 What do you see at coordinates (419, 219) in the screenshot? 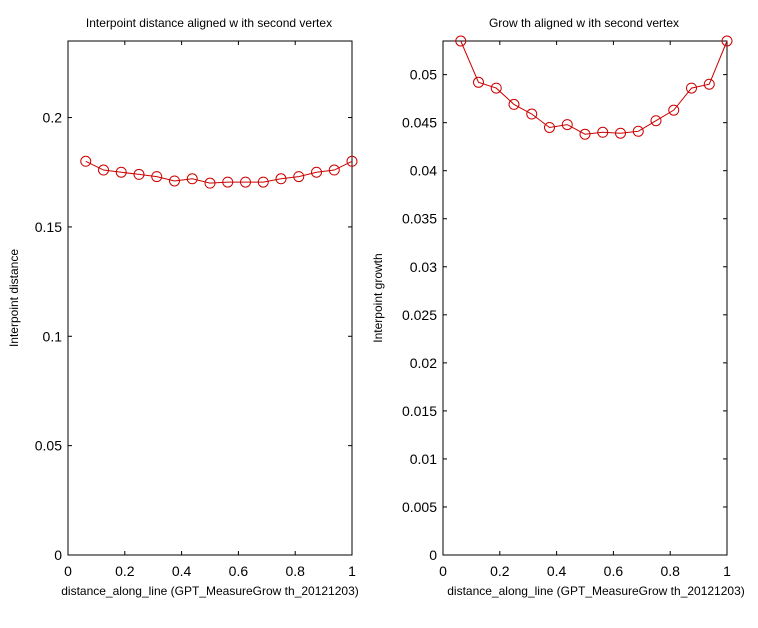
I see `y-tick-label: 0.035` at bounding box center [419, 219].